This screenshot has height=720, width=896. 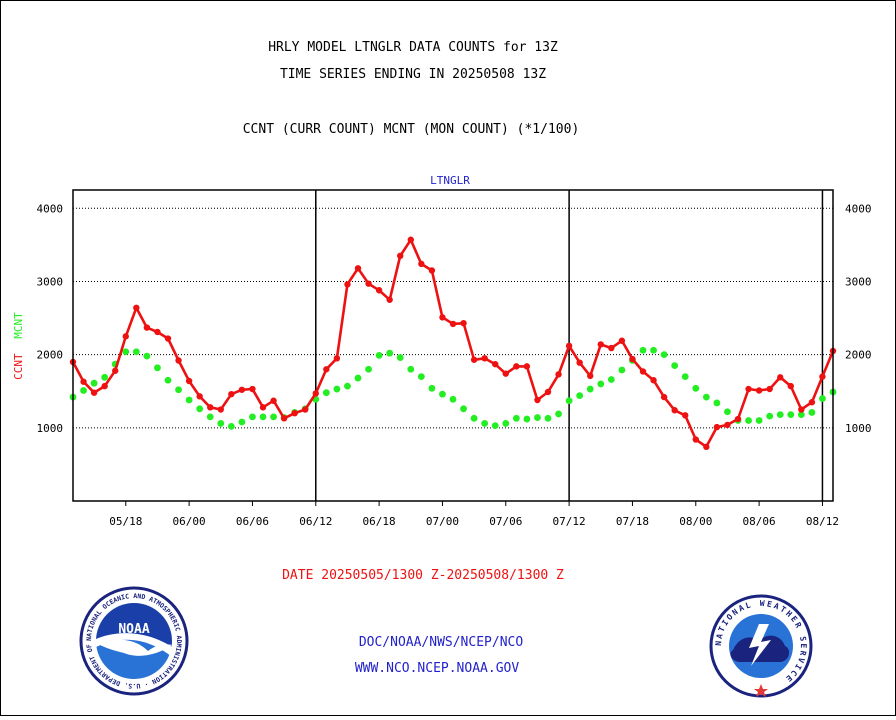 What do you see at coordinates (761, 690) in the screenshot?
I see `nws-star-icon` at bounding box center [761, 690].